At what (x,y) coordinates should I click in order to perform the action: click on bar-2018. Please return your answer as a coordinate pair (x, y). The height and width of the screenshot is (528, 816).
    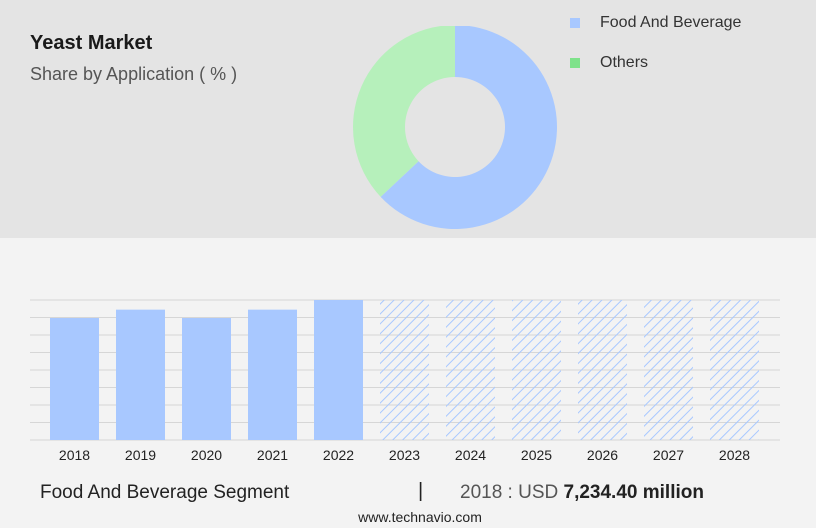
    Looking at the image, I should click on (74, 379).